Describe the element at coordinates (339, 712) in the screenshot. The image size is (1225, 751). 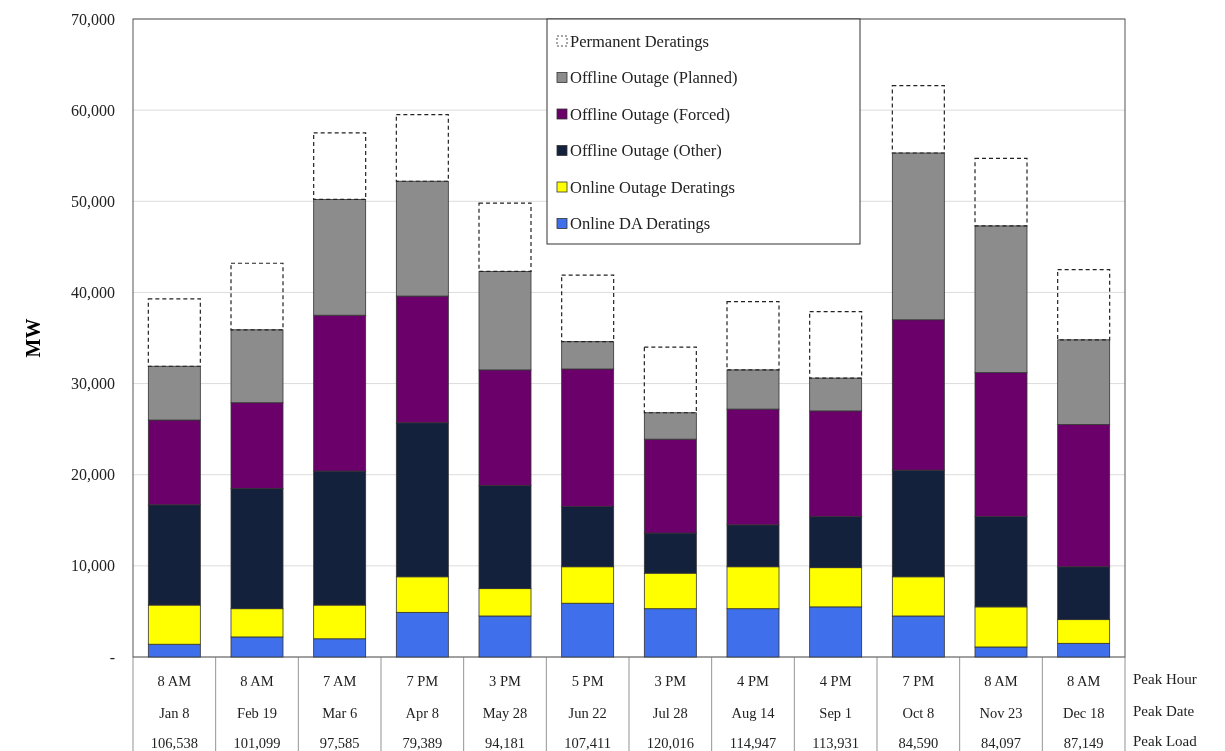
I see `x-tick-label: 7 AM Mar 6 97,585` at that location.